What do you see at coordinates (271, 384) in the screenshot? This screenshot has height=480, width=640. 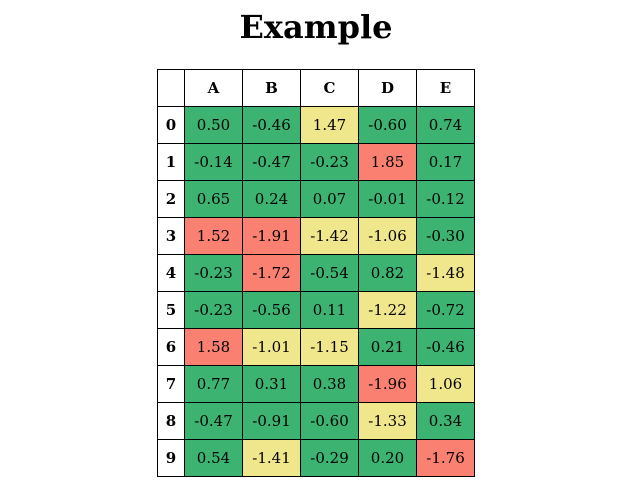 I see `table-cell: 0.31` at bounding box center [271, 384].